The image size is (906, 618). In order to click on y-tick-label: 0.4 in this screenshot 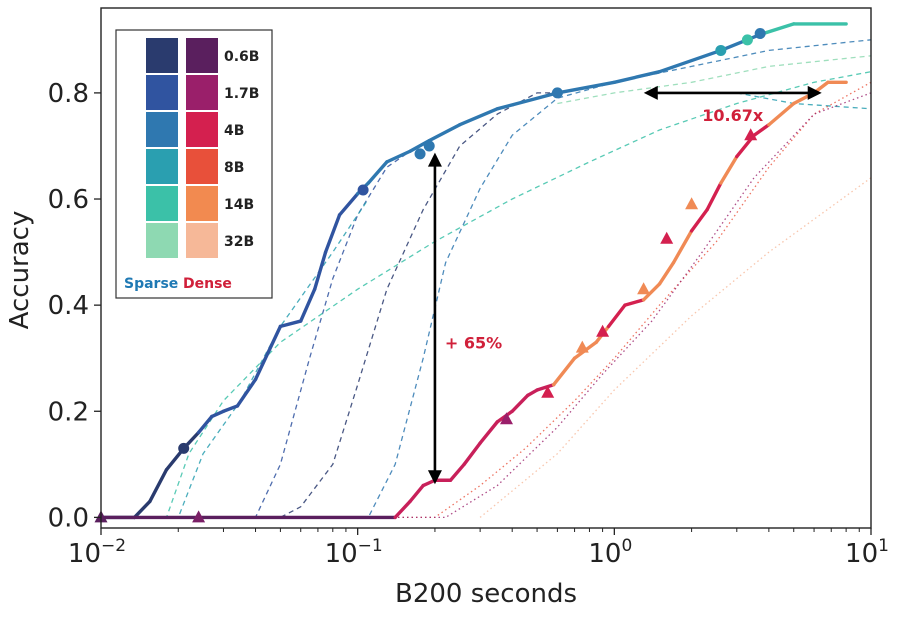, I will do `click(68, 306)`.